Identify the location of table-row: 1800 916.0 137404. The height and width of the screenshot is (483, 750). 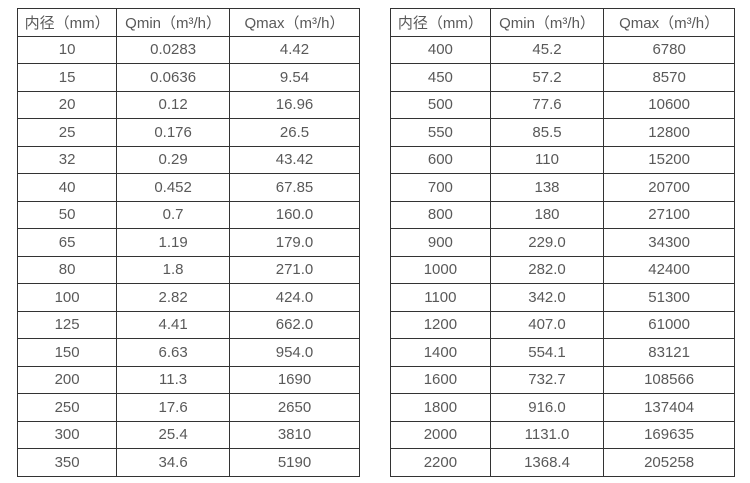
(562, 407).